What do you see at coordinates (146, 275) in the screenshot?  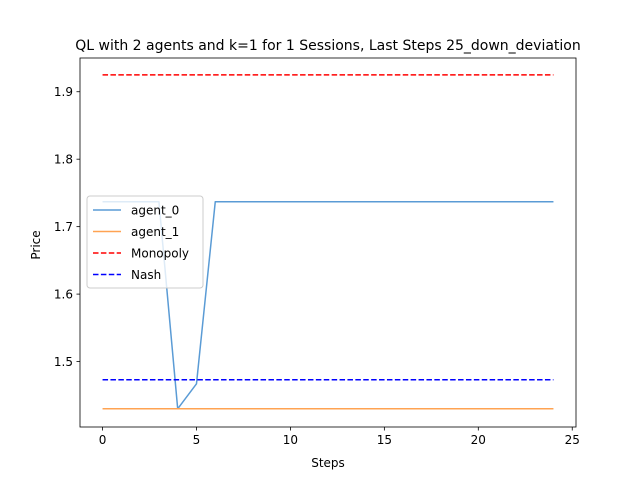 I see `legend-label: Nash` at bounding box center [146, 275].